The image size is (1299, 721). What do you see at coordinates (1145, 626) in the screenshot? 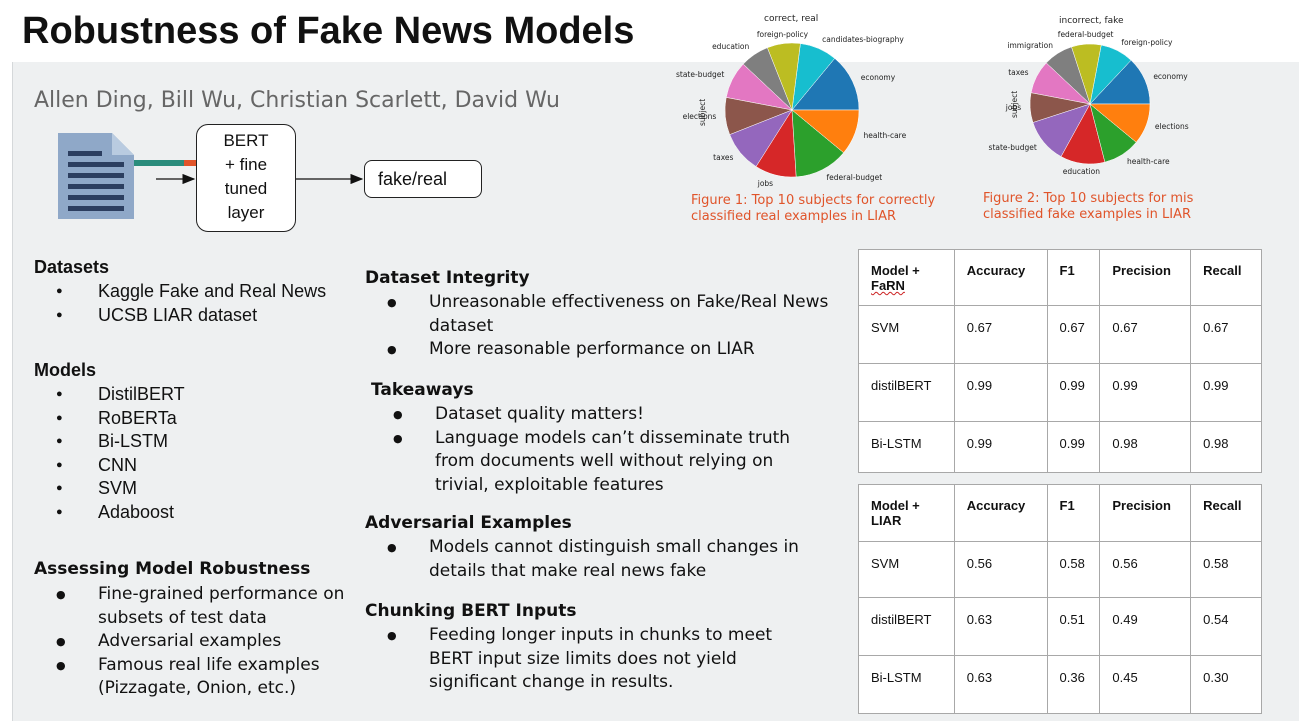
I see `table-cell: 0.49` at bounding box center [1145, 626].